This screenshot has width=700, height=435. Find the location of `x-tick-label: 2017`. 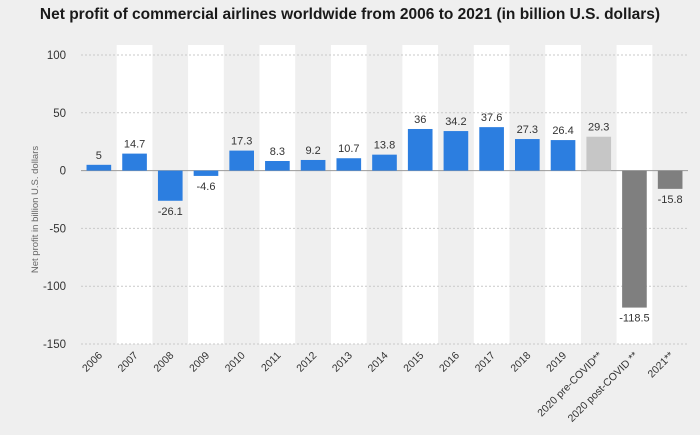

x-tick-label: 2017 is located at coordinates (485, 362).